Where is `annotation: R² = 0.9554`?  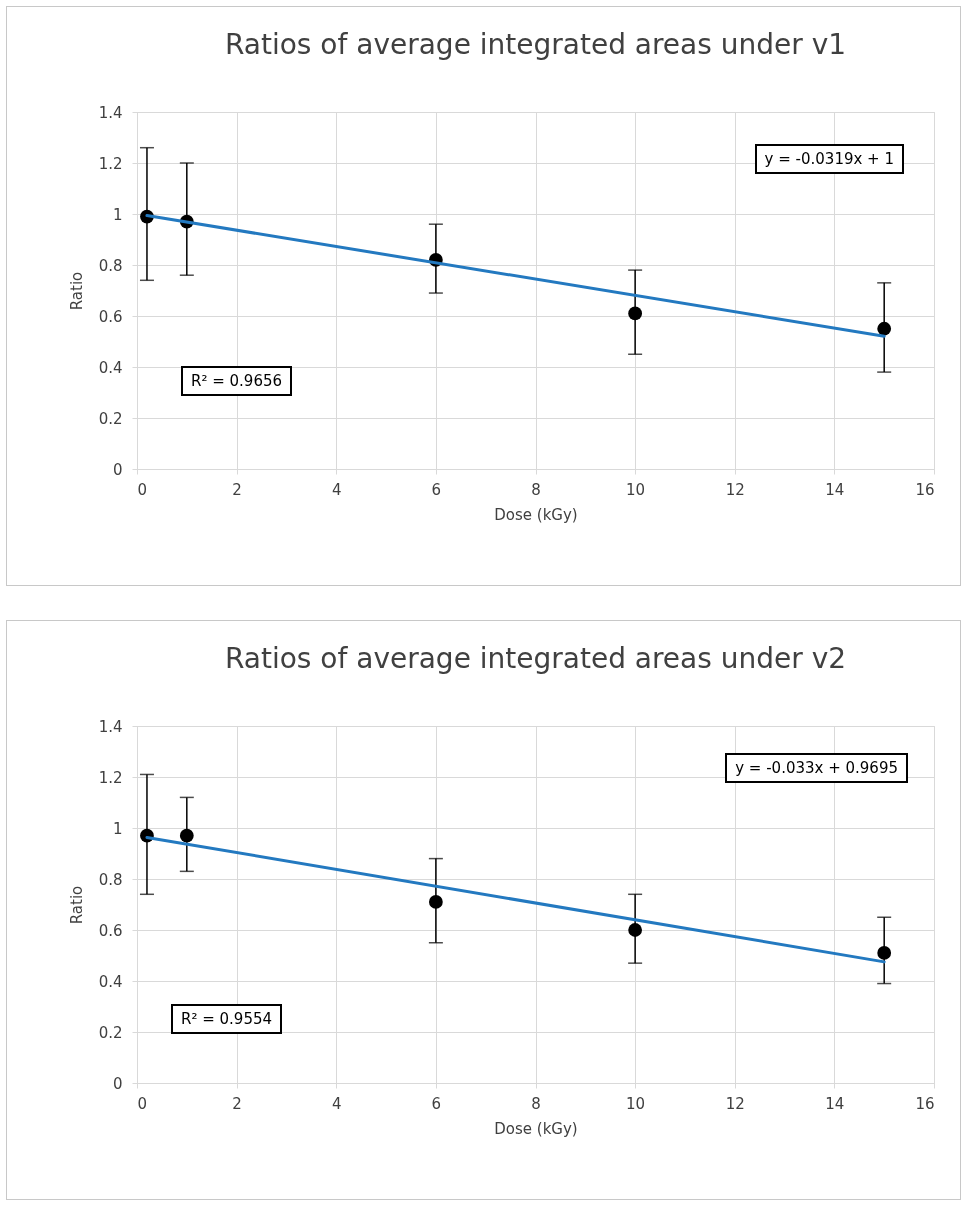
annotation: R² = 0.9554 is located at coordinates (227, 1019).